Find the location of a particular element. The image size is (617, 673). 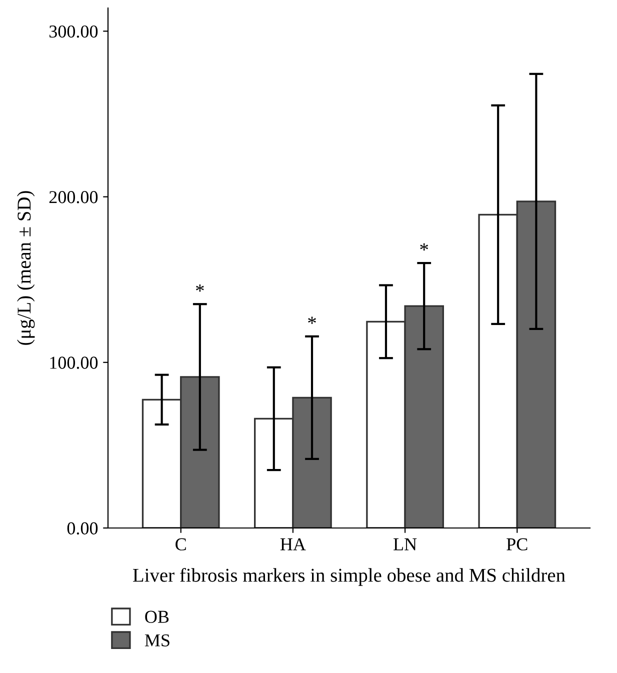

legend-label: MS is located at coordinates (157, 640).